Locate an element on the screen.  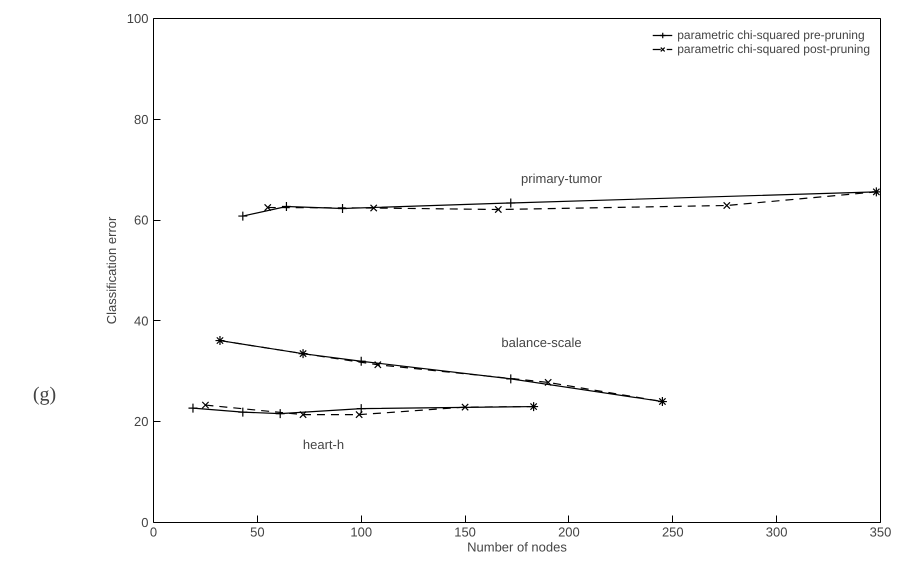
legend-label: parametric chi-squared pre-pruning is located at coordinates (771, 35).